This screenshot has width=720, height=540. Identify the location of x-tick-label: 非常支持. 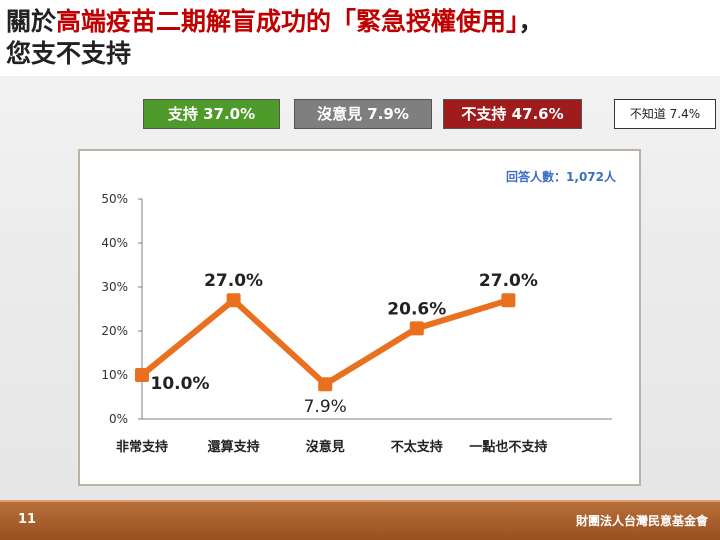
(142, 447).